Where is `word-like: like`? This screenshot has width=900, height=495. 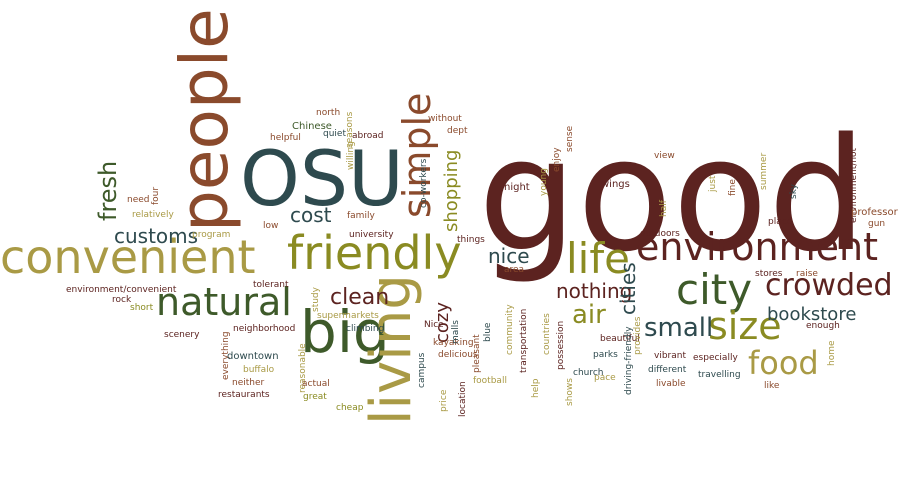
word-like: like is located at coordinates (772, 386).